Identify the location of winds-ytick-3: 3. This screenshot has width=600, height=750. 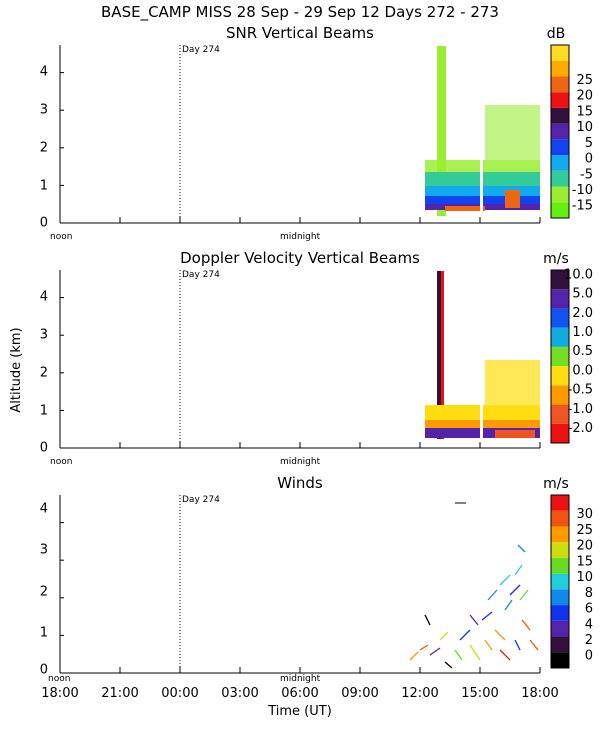
(44, 550).